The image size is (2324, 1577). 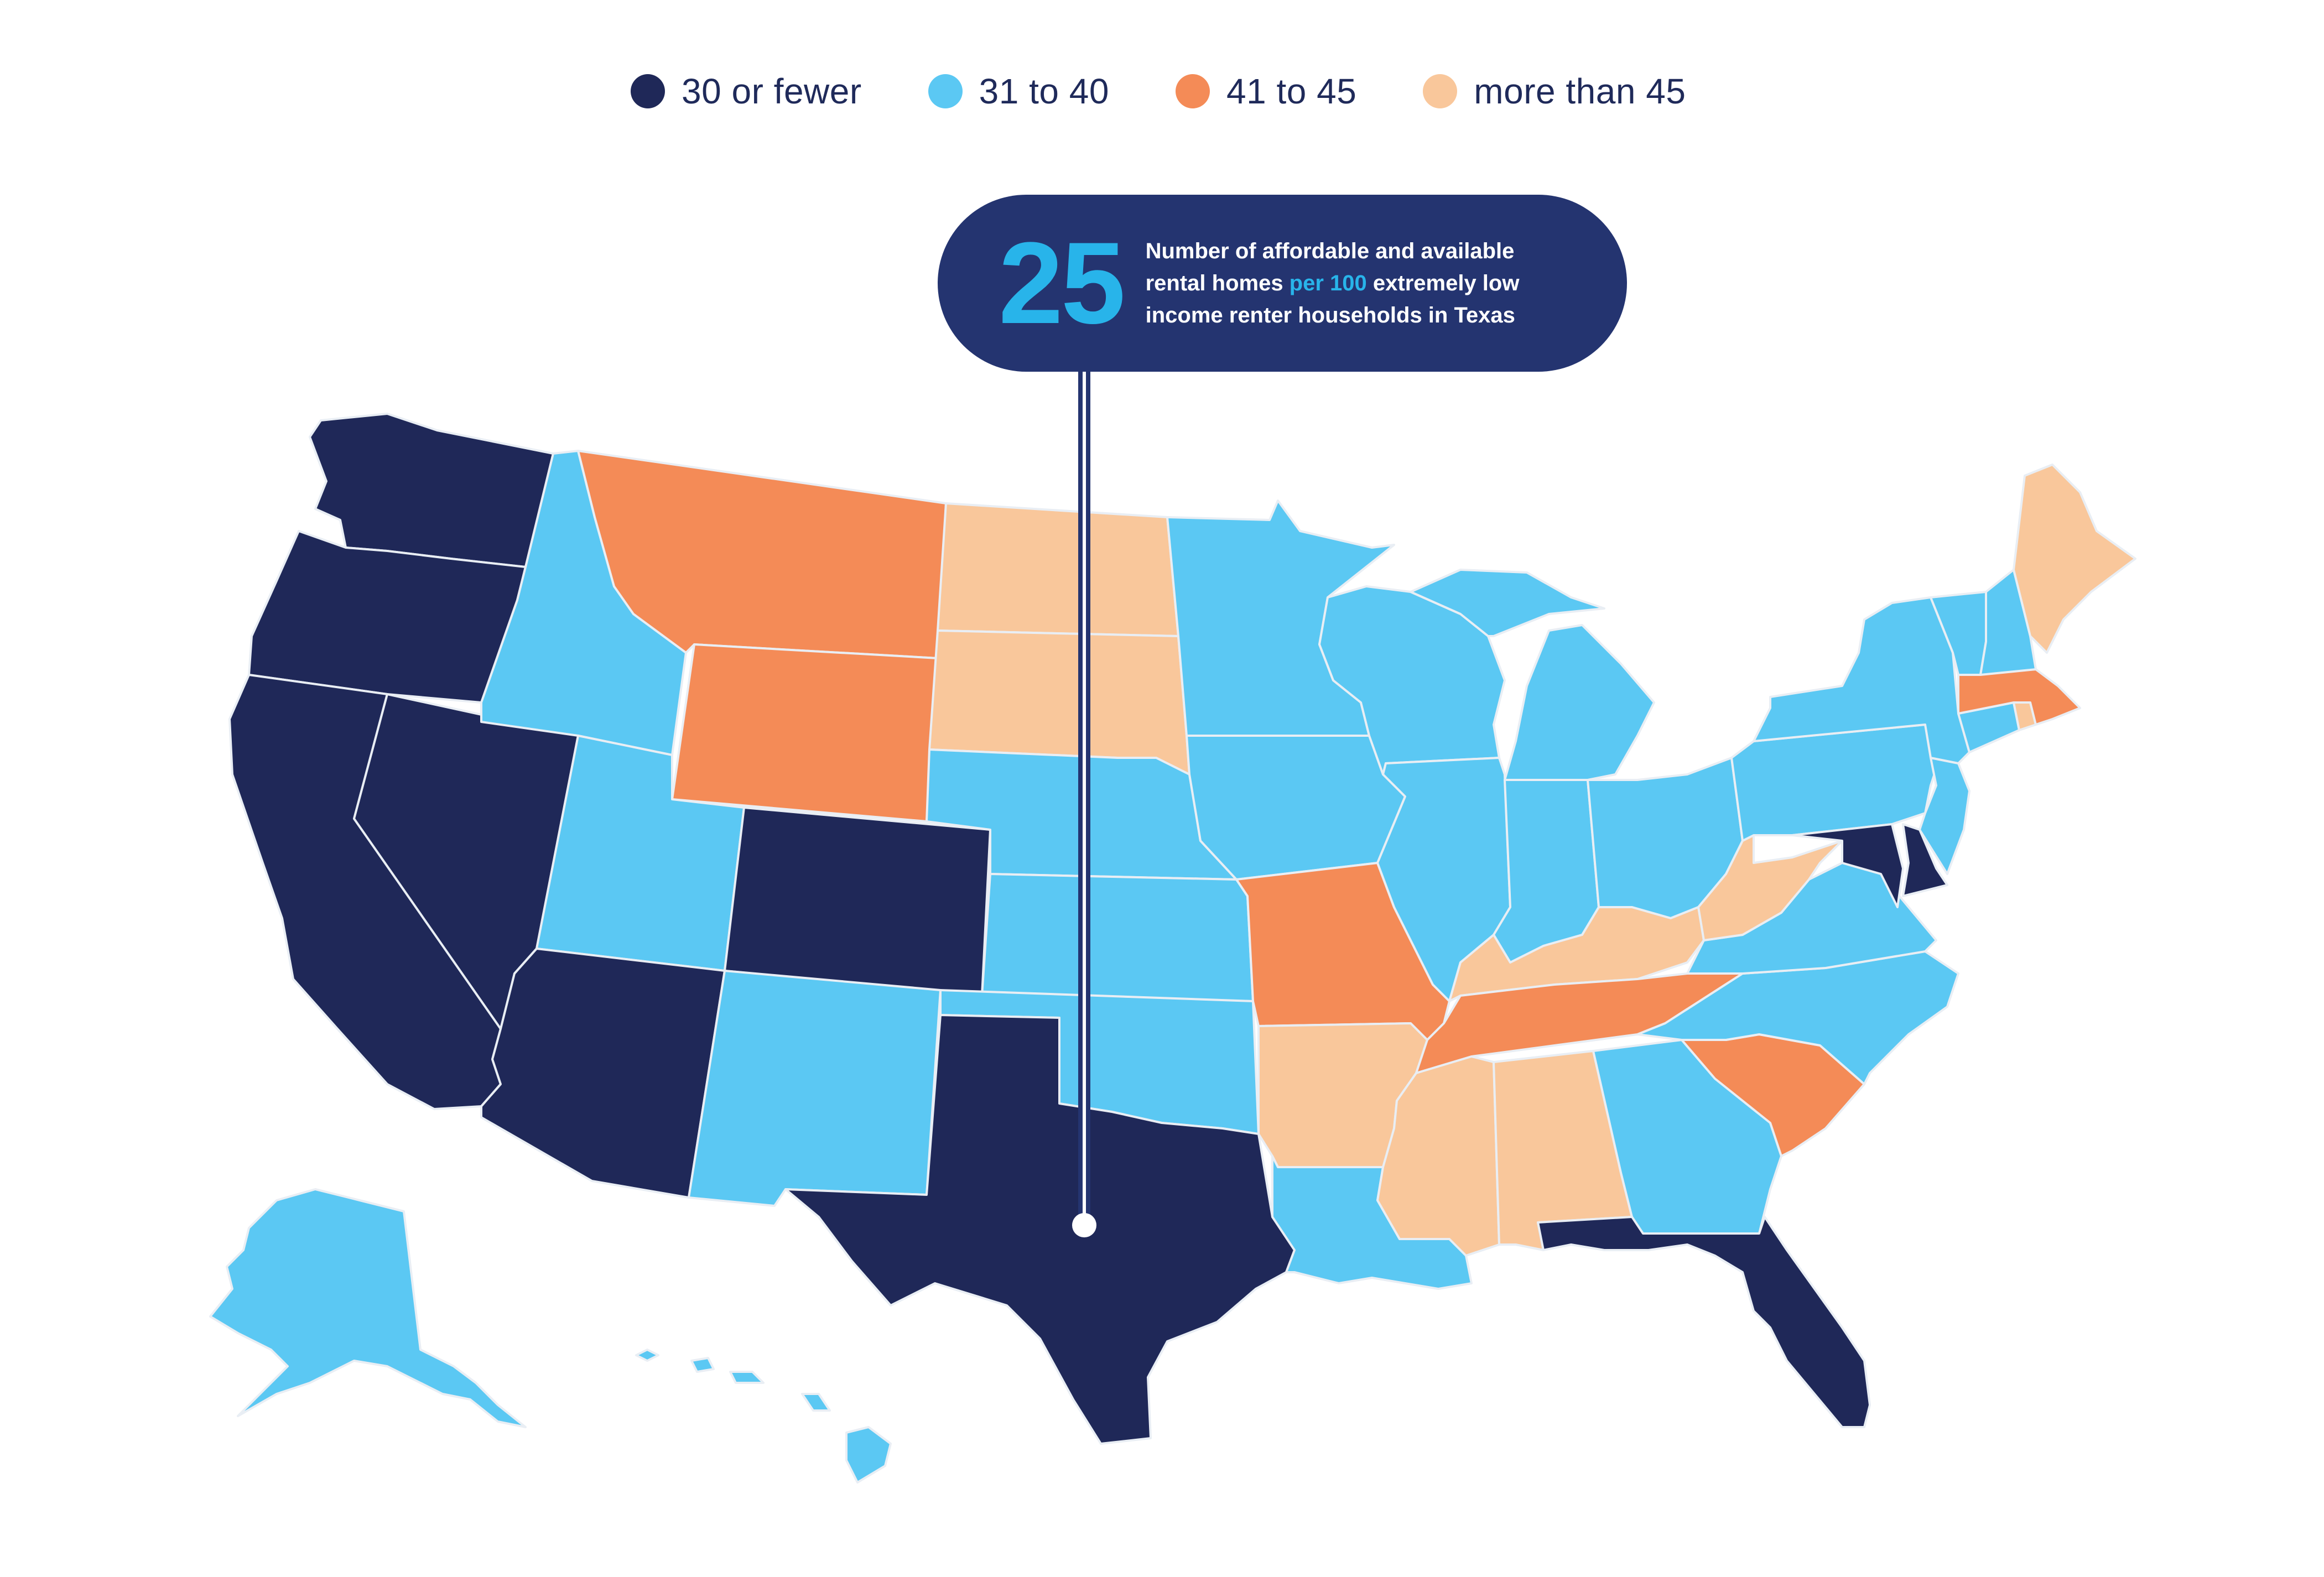 I want to click on state-MS, so click(x=1438, y=1156).